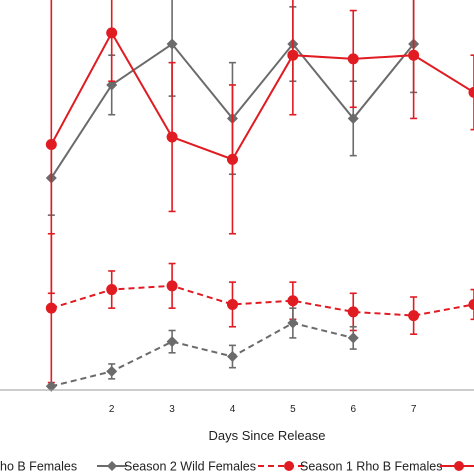 The image size is (474, 474). Describe the element at coordinates (371, 467) in the screenshot. I see `legend-label: Season 1 Rho B Females` at that location.